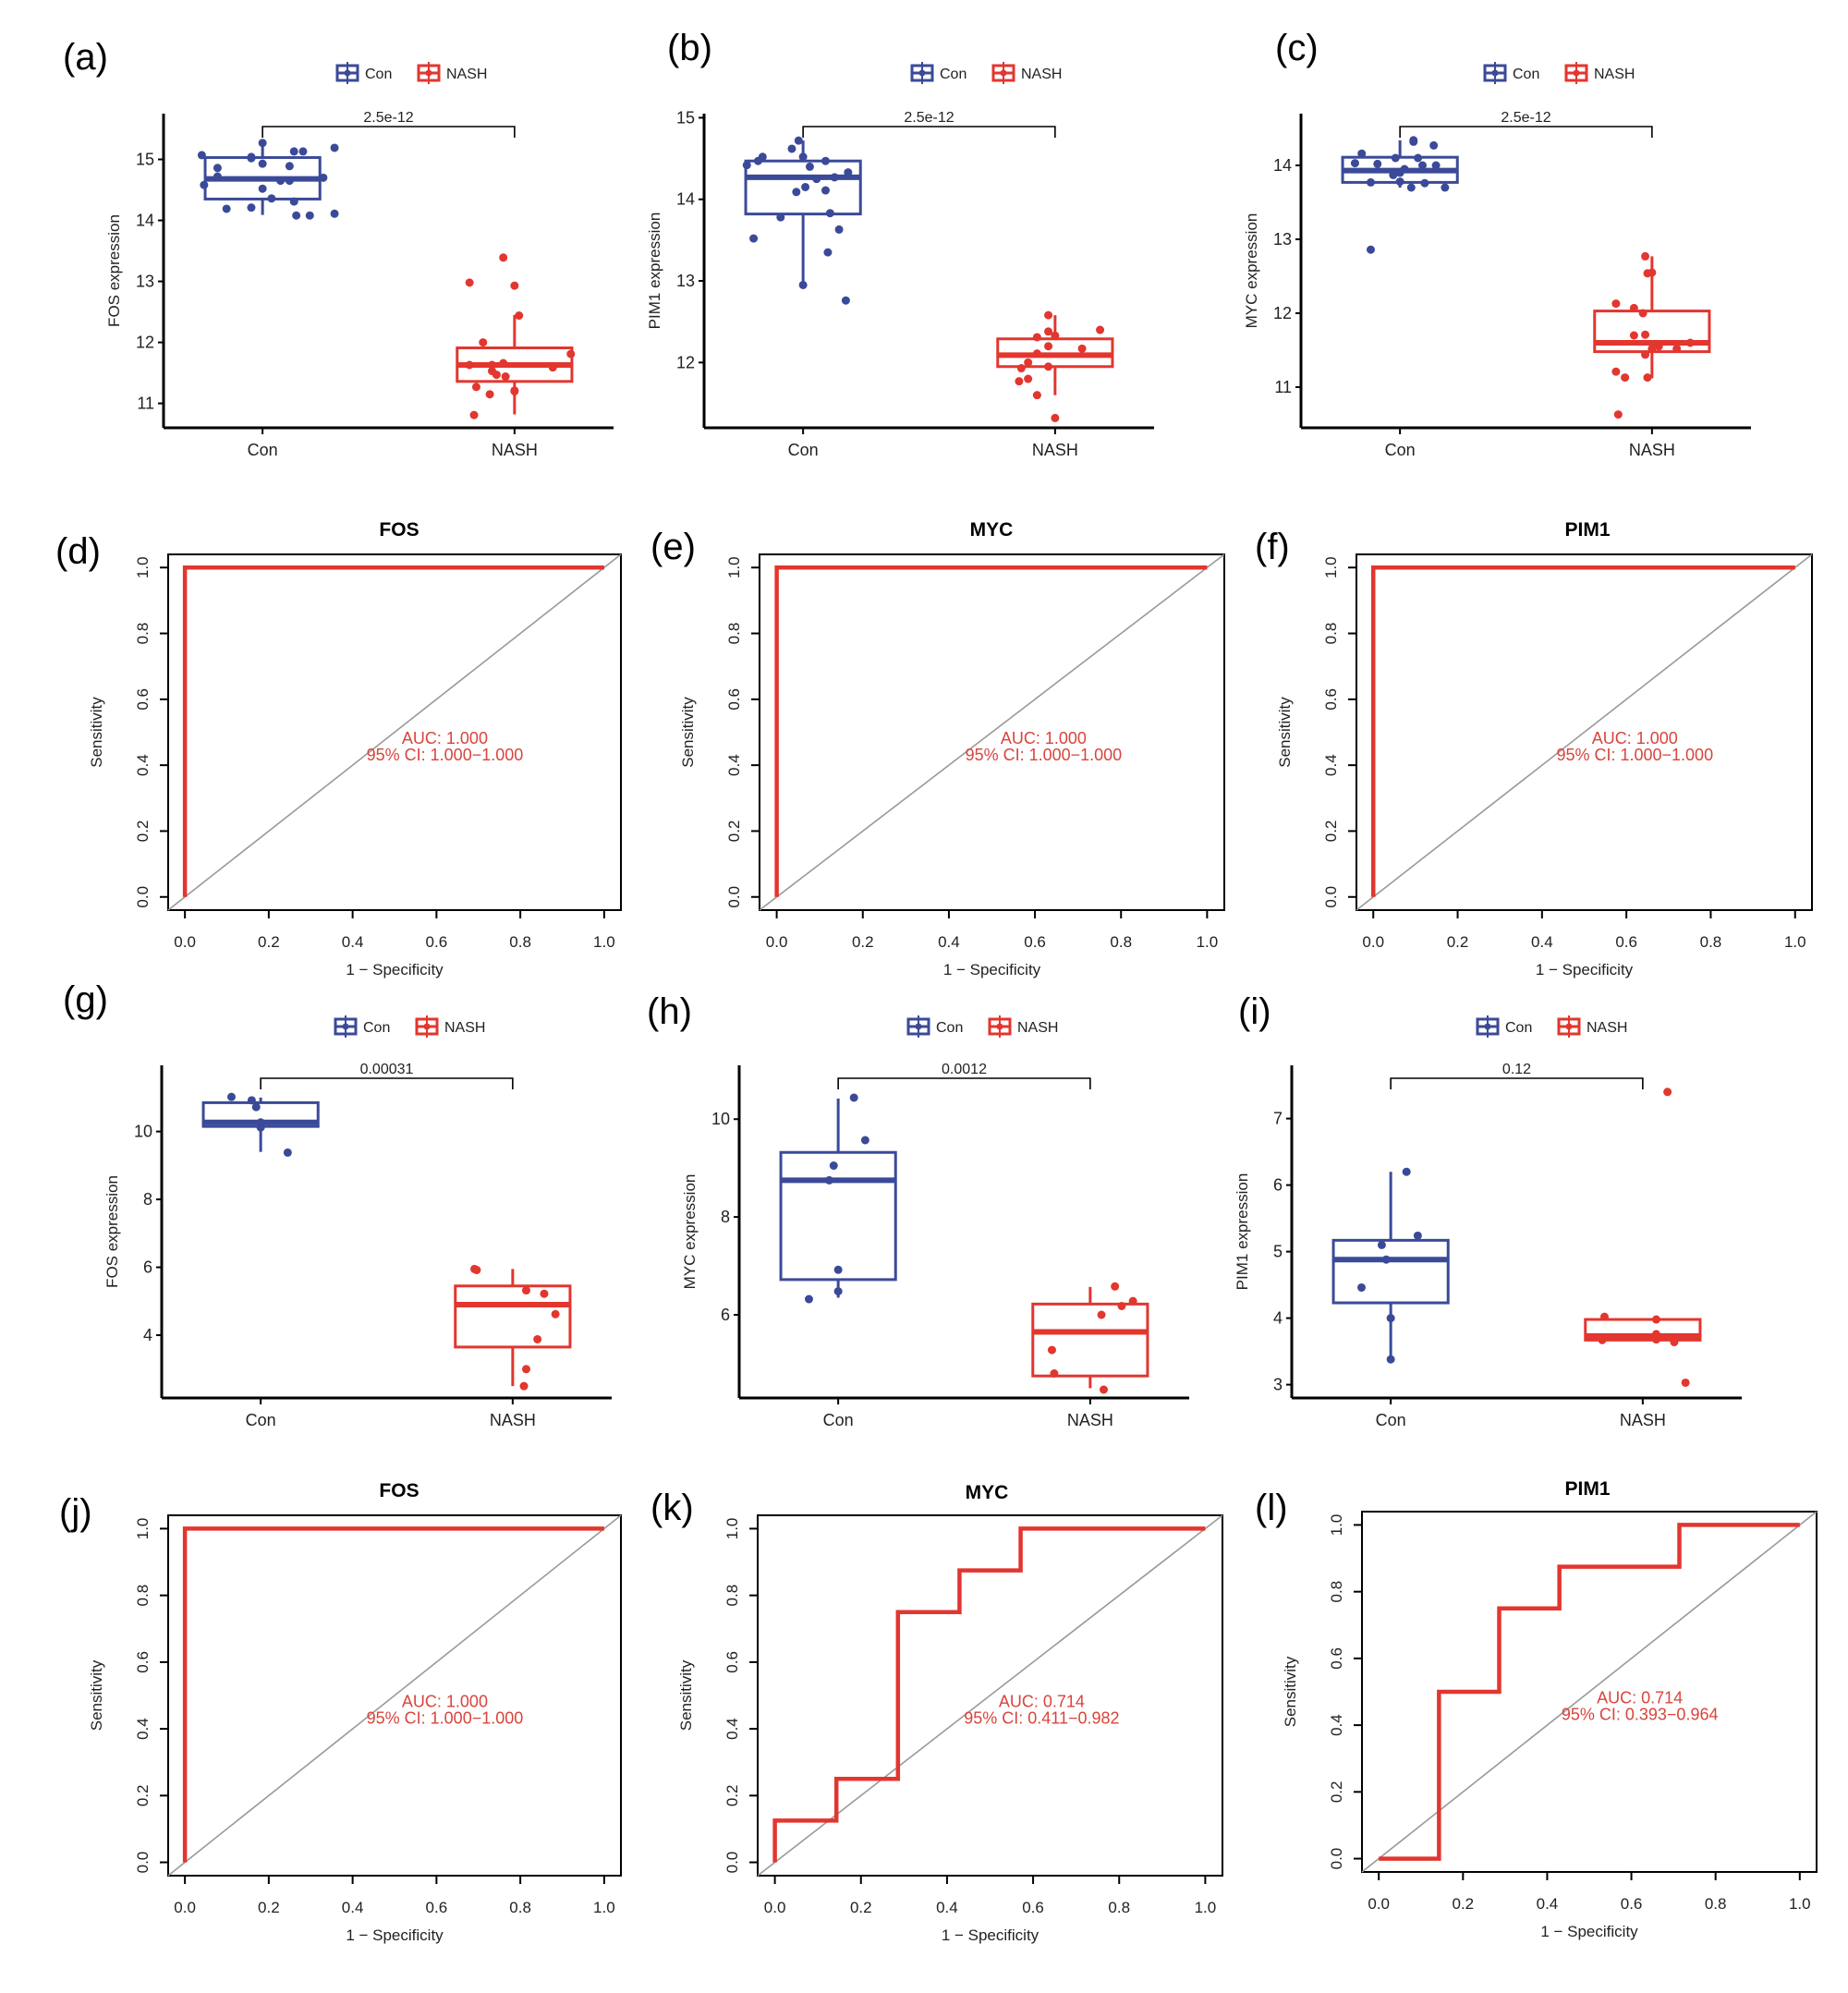  I want to click on y-tick-label: 0.2, so click(143, 1796).